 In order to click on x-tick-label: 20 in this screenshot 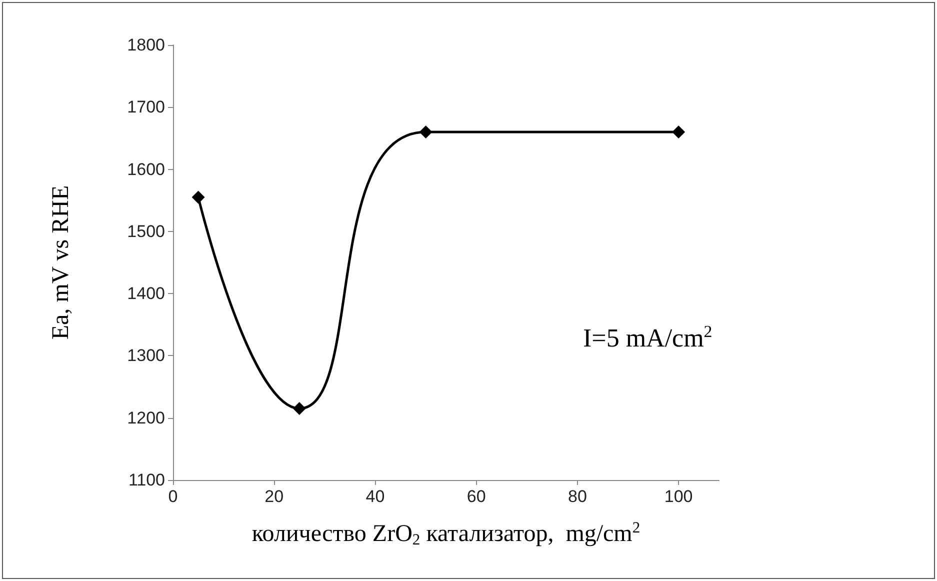, I will do `click(274, 496)`.